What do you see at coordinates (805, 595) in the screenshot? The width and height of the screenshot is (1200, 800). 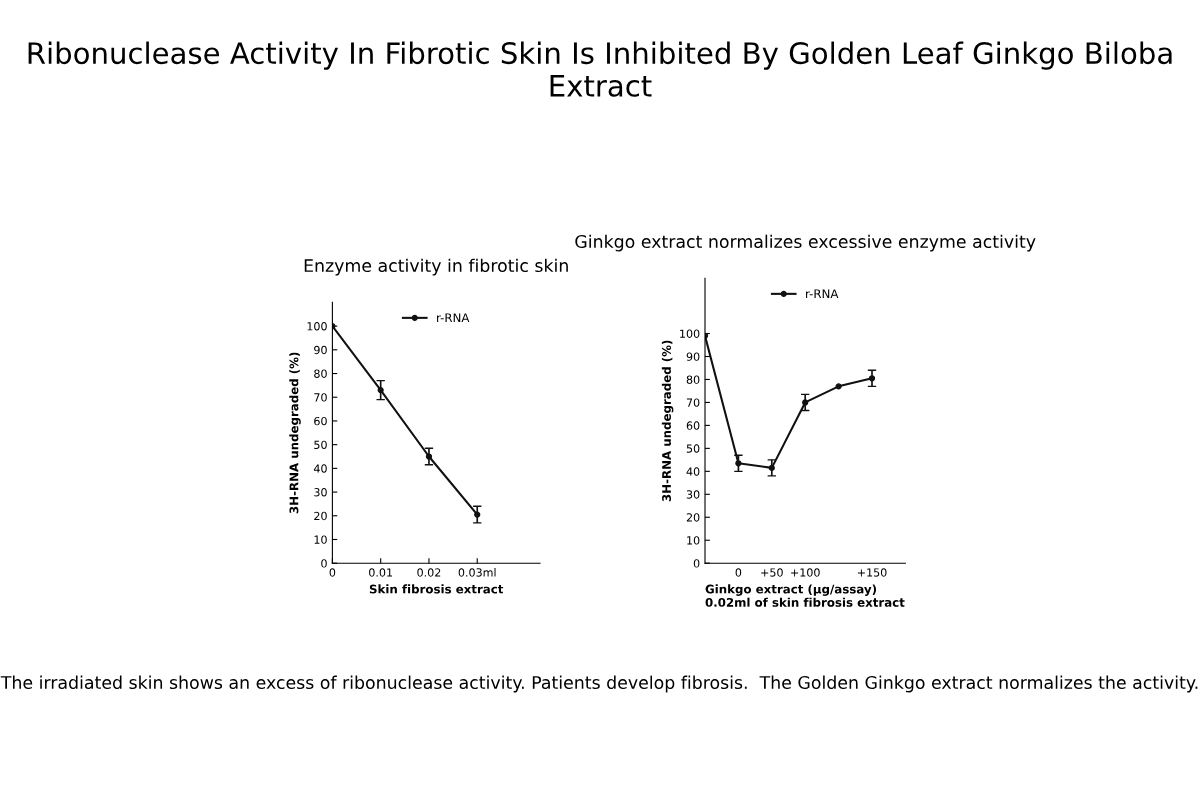 I see `x-axis-title: Ginkgo extract (μg/assay) 0.02ml of skin fibrosis extract` at bounding box center [805, 595].